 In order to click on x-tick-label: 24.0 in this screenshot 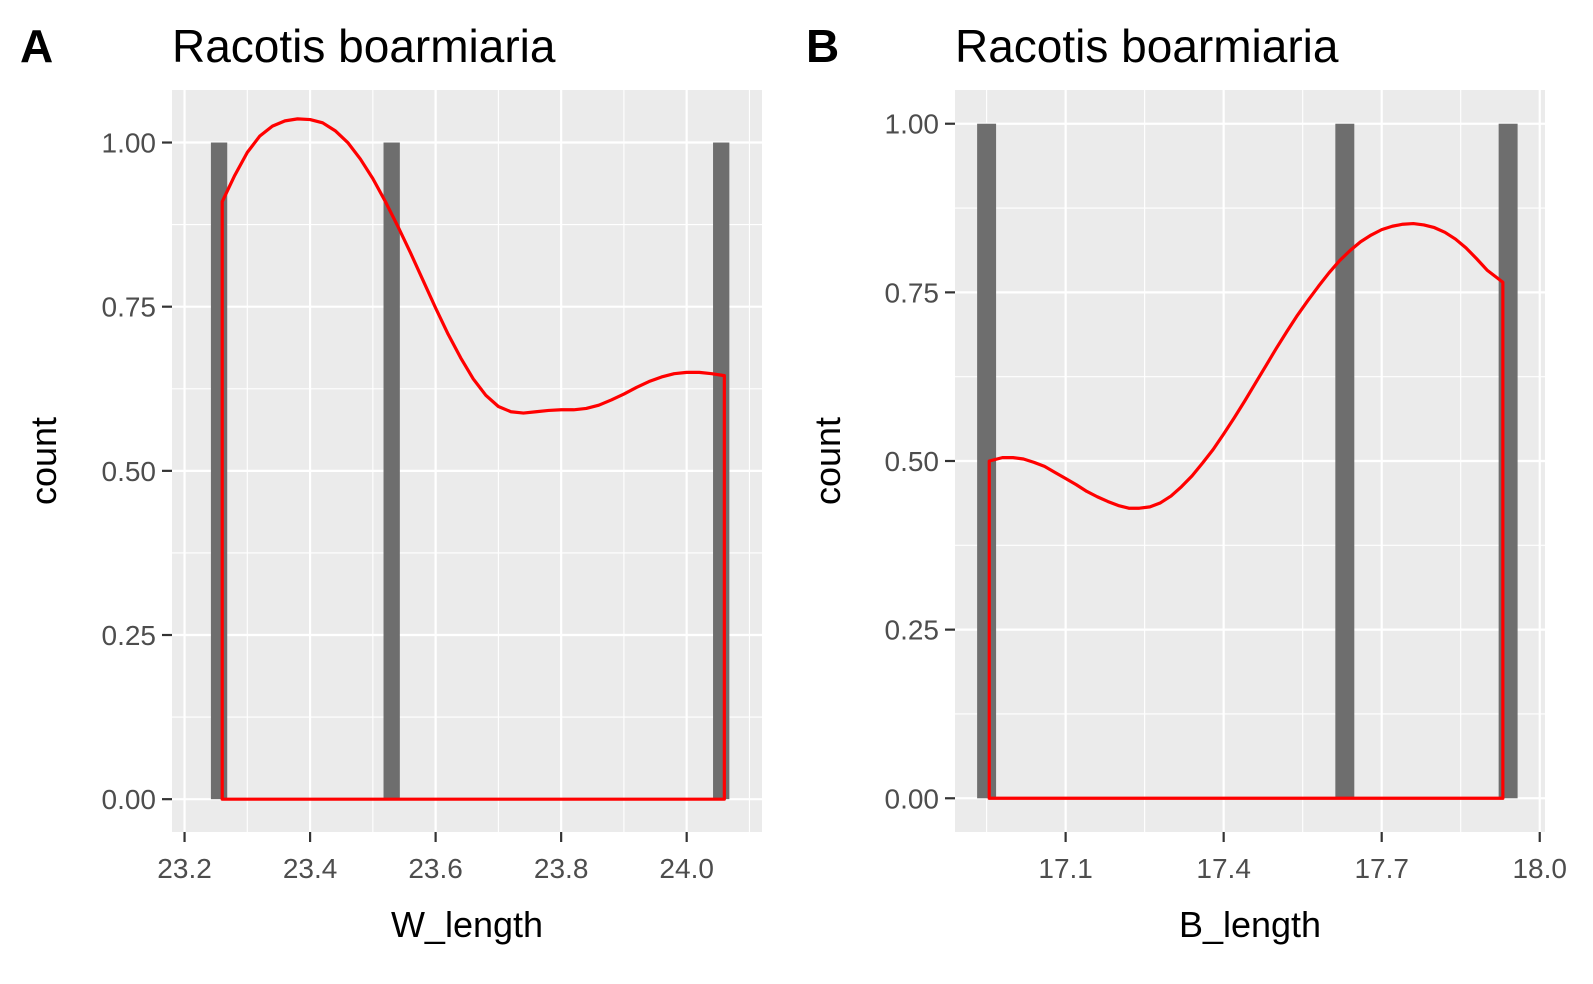, I will do `click(686, 868)`.